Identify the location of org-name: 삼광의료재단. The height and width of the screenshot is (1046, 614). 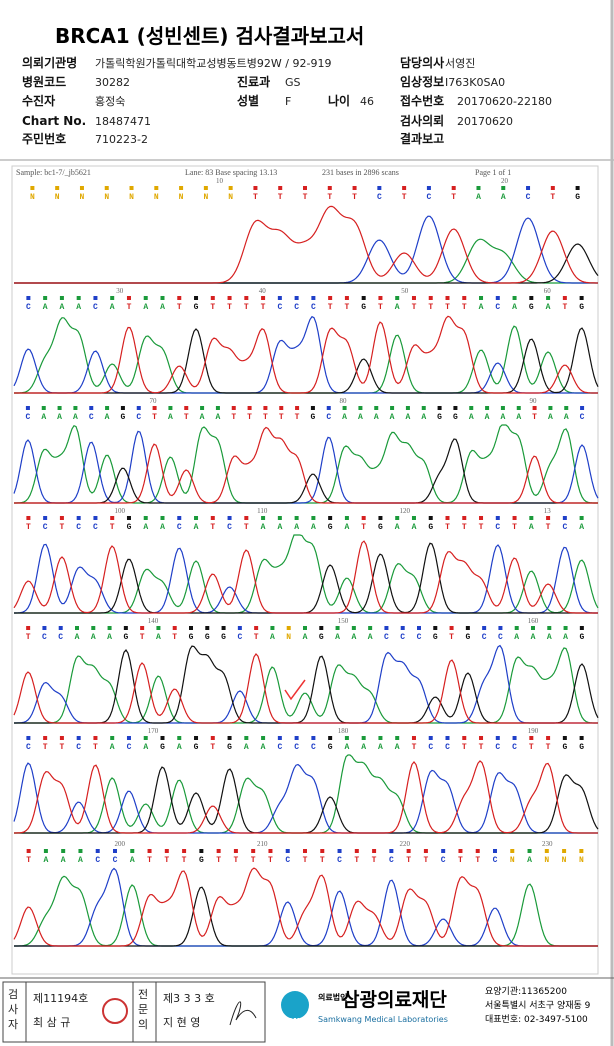
(394, 1000).